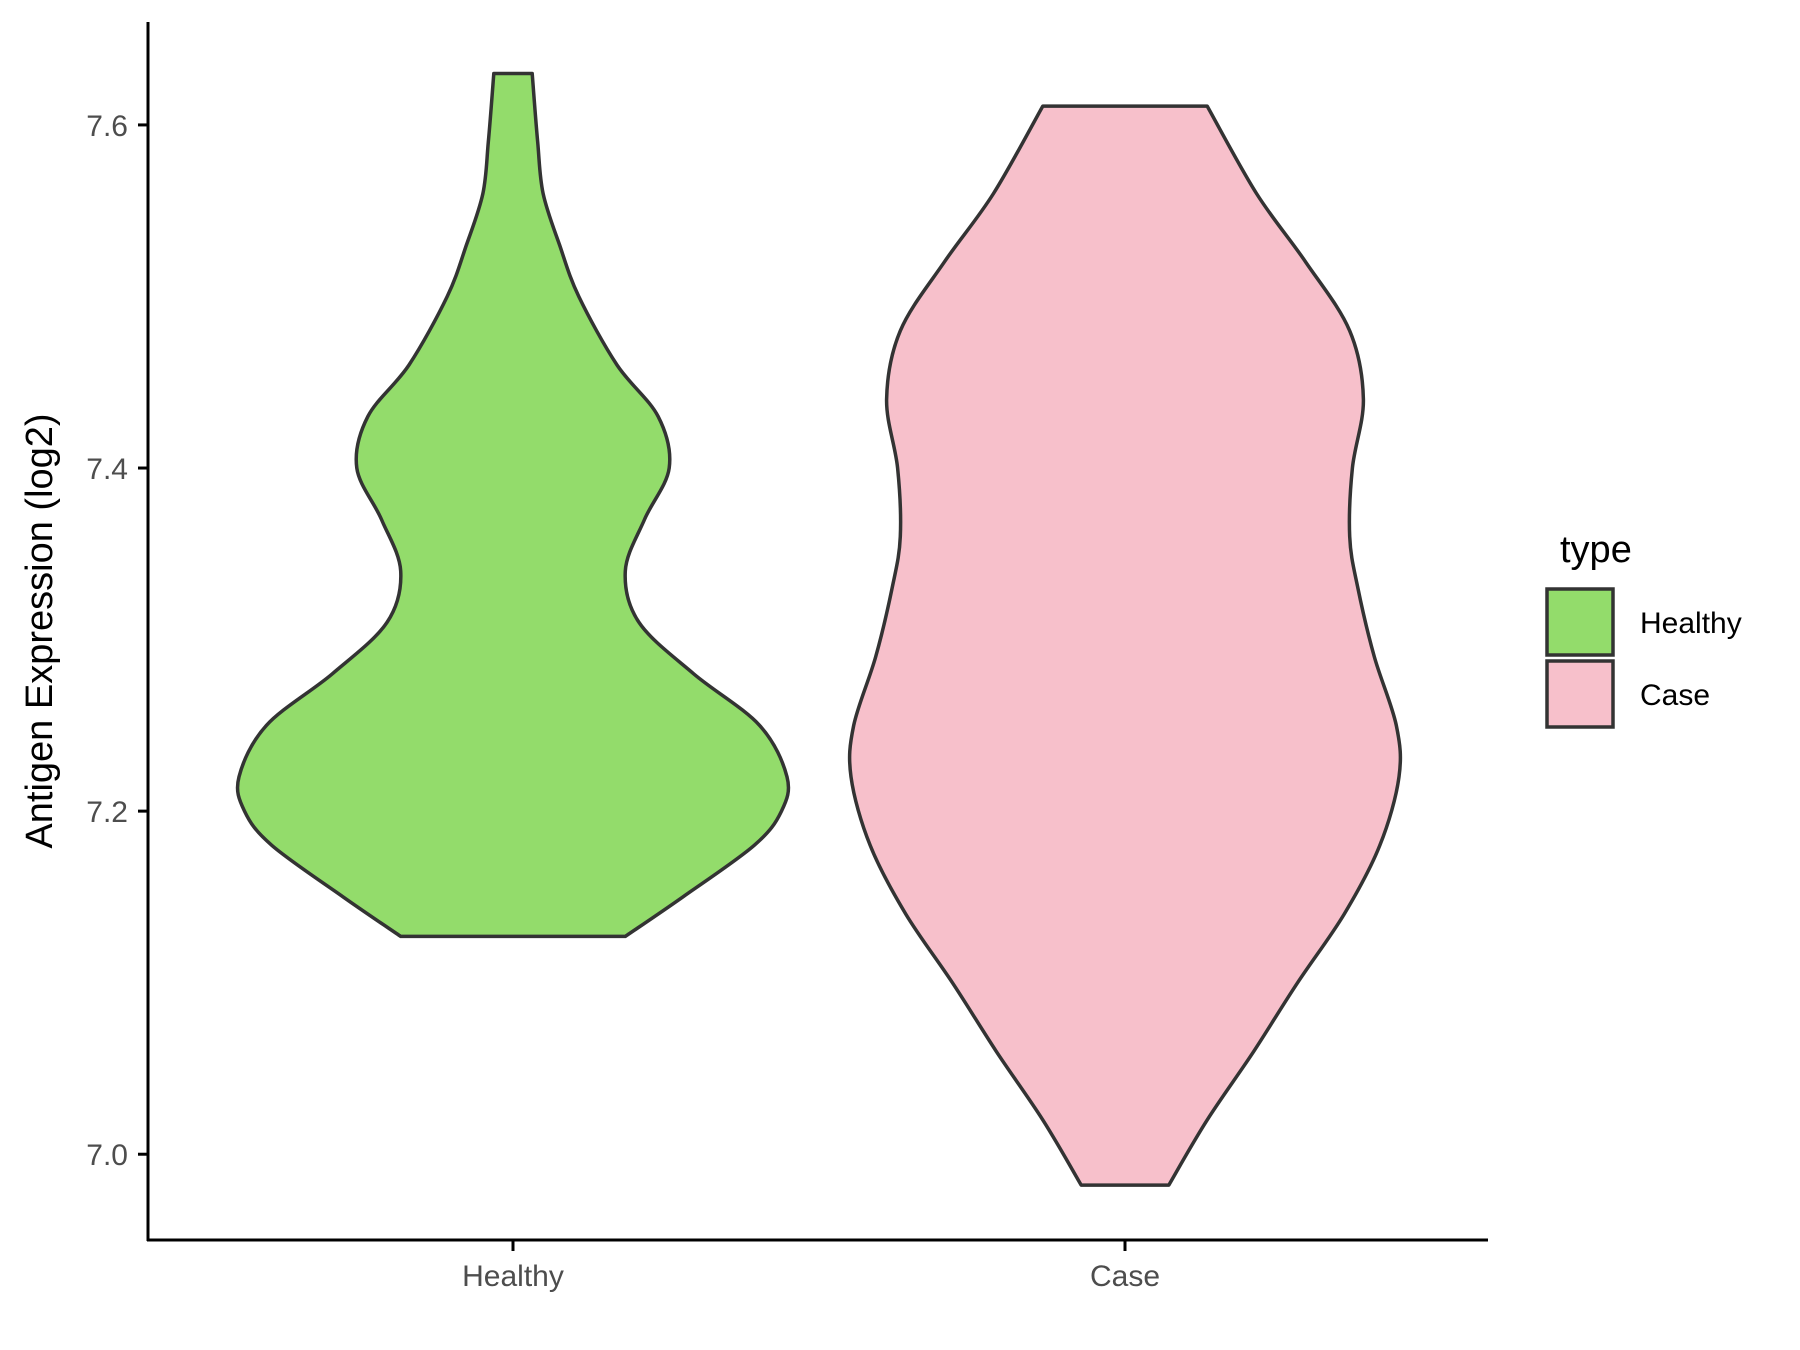 Image resolution: width=1800 pixels, height=1350 pixels. Describe the element at coordinates (1643, 658) in the screenshot. I see `legend-items: Healthy Case` at that location.